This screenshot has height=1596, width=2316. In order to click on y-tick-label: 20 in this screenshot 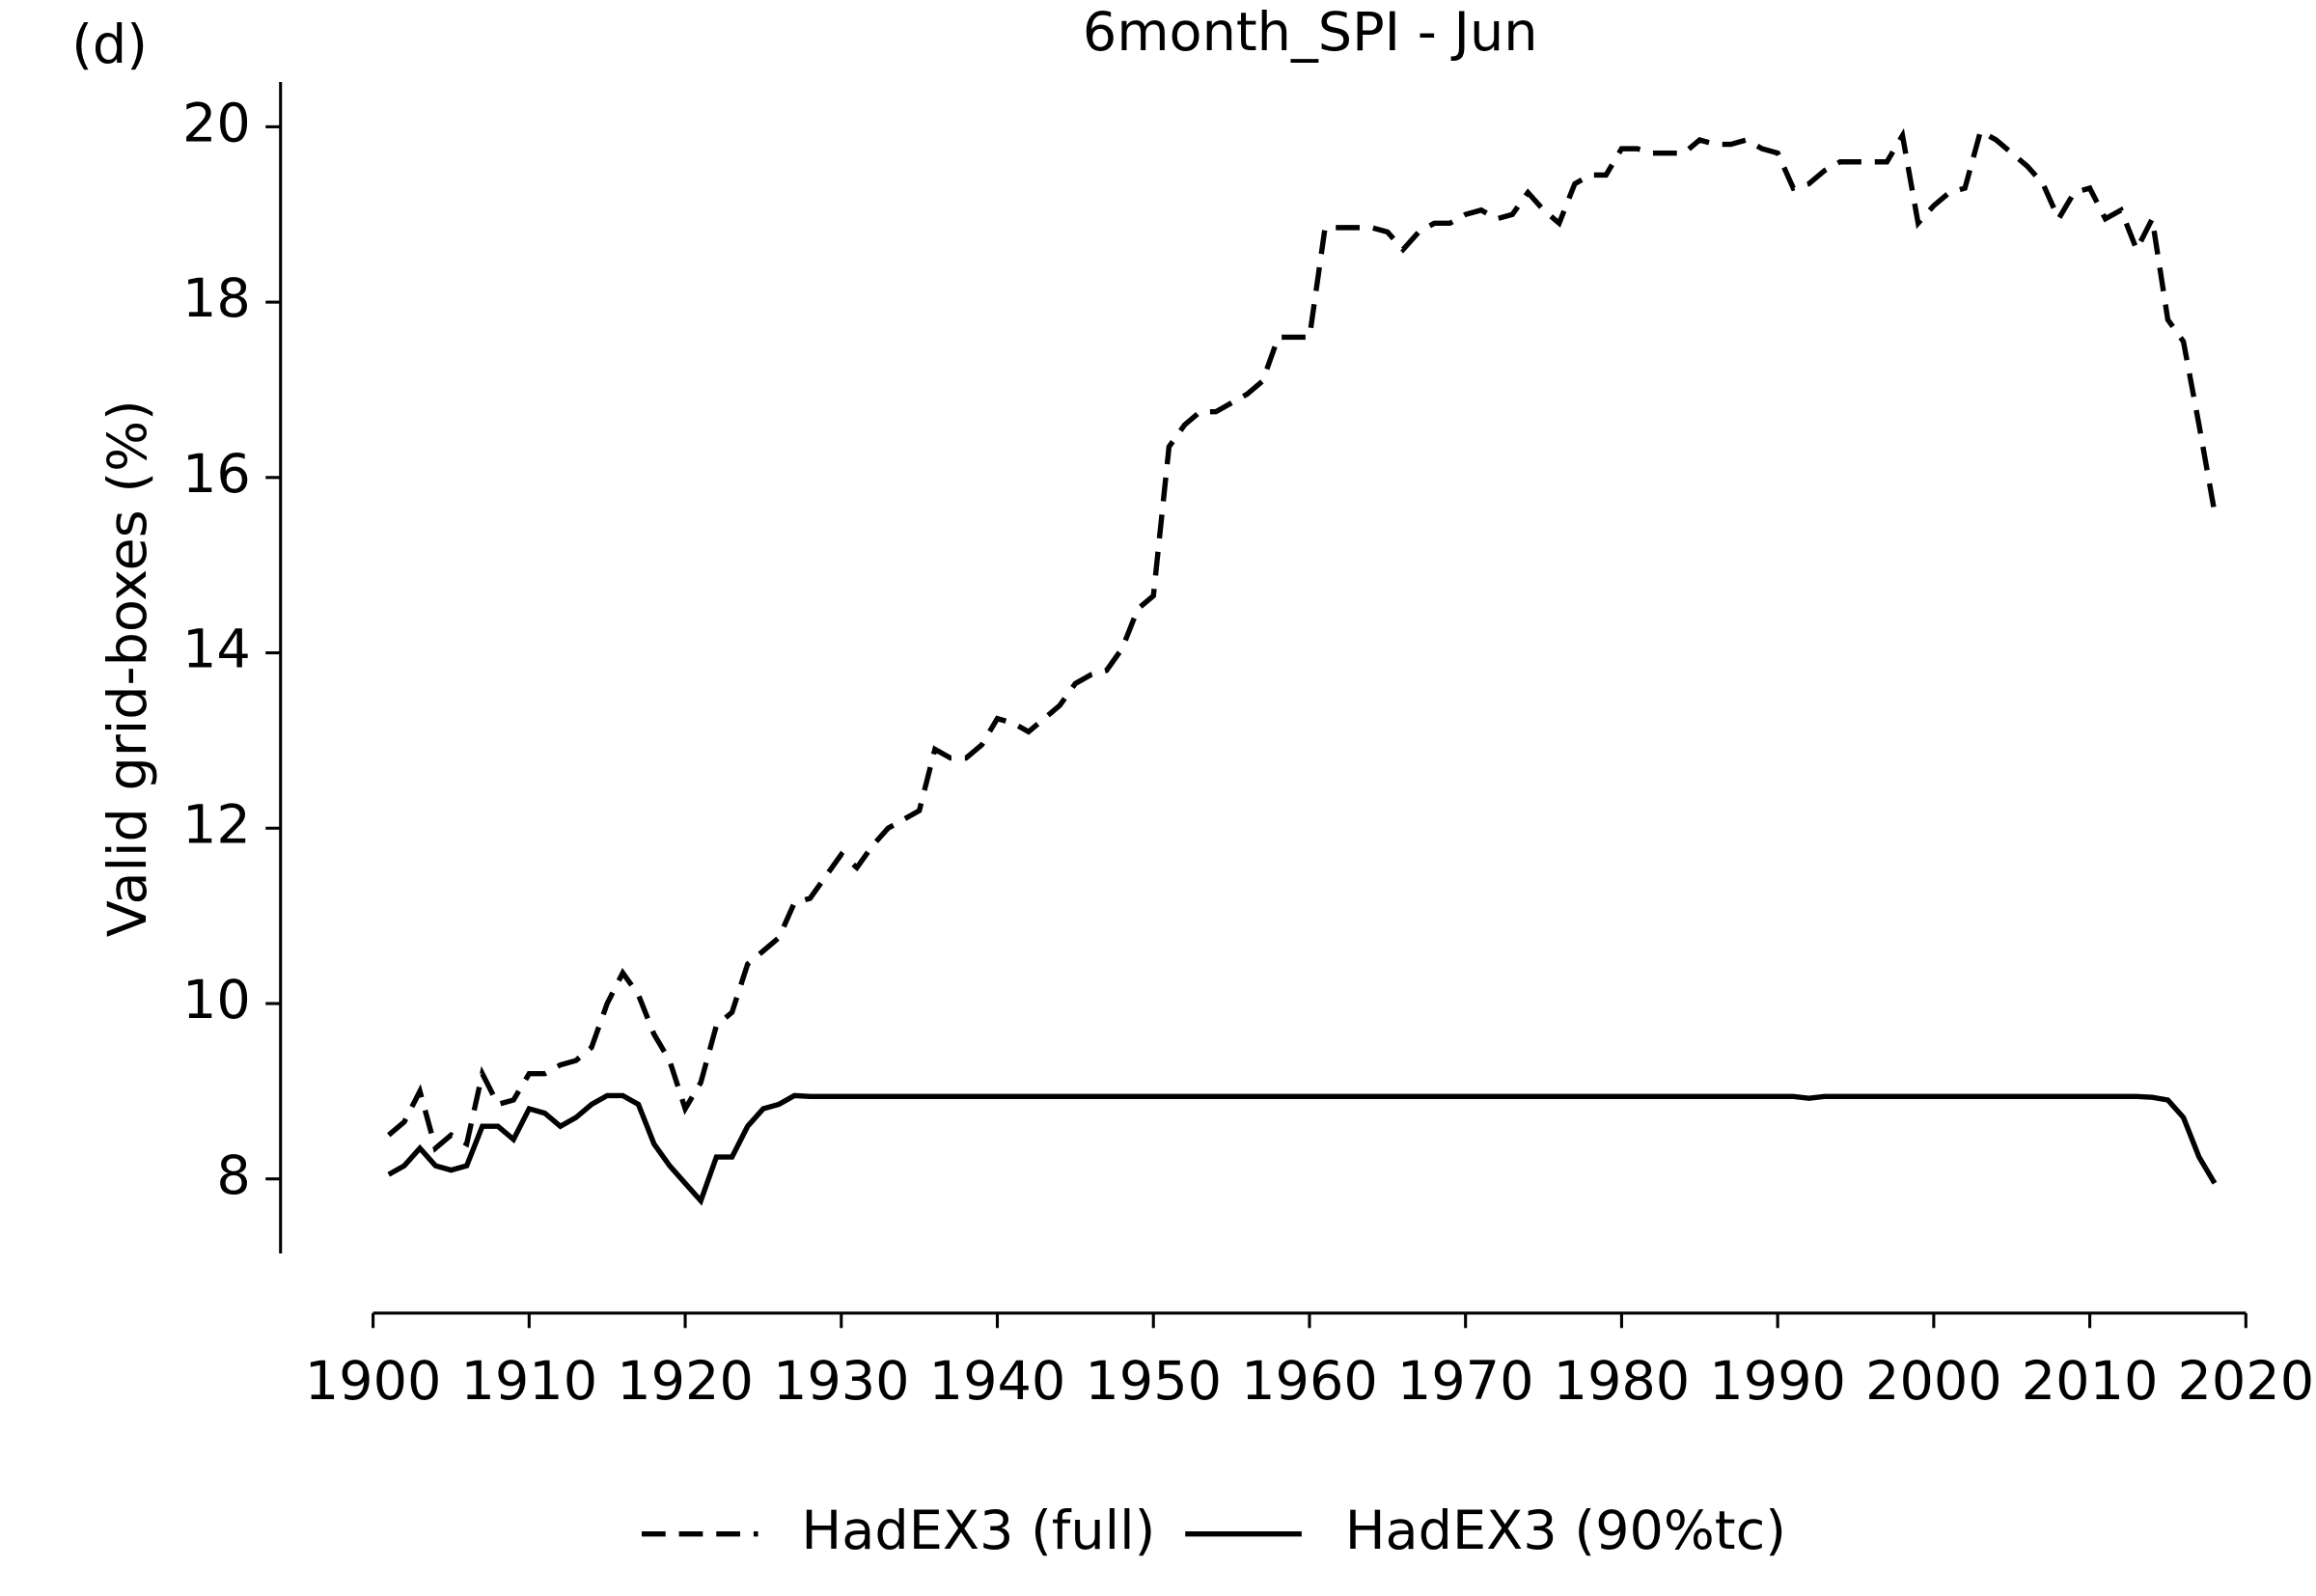, I will do `click(216, 124)`.